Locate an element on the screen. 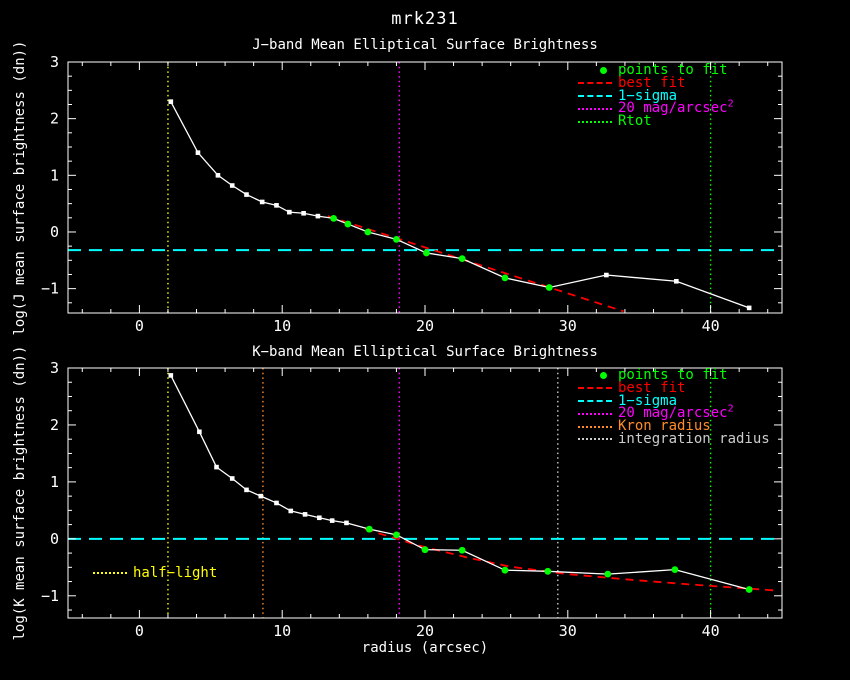  legend-label: best fit is located at coordinates (652, 387).